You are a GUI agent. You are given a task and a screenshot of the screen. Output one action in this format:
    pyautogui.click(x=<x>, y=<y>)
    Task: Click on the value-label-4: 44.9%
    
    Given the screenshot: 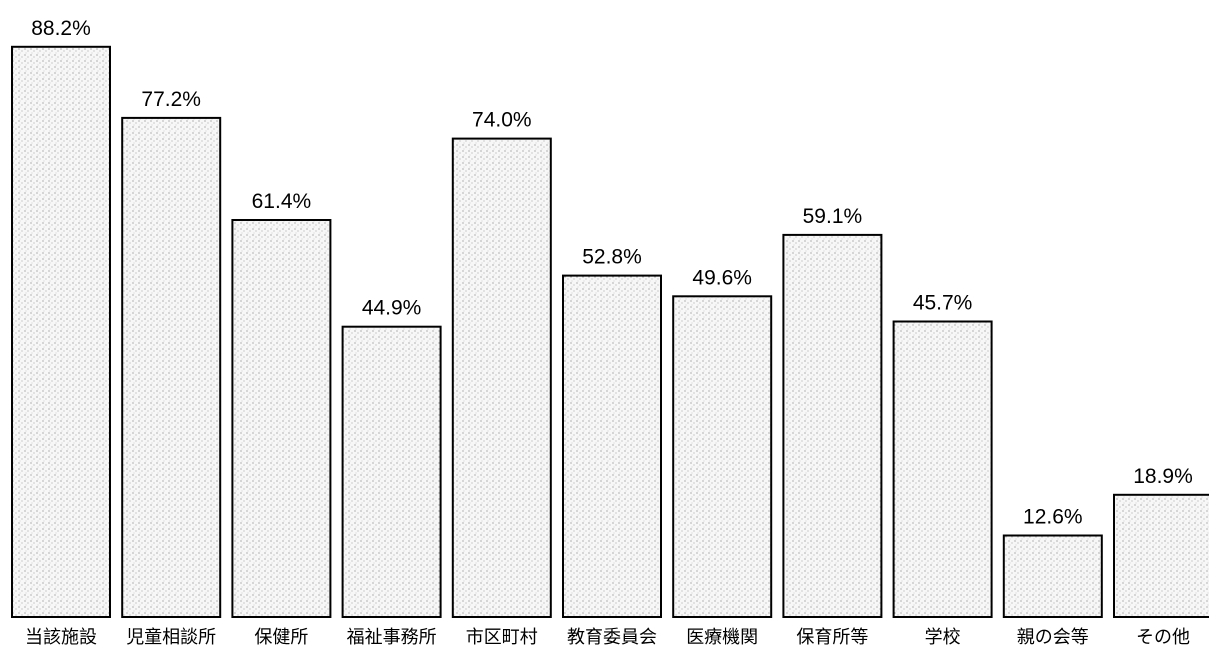 What is the action you would take?
    pyautogui.click(x=392, y=308)
    